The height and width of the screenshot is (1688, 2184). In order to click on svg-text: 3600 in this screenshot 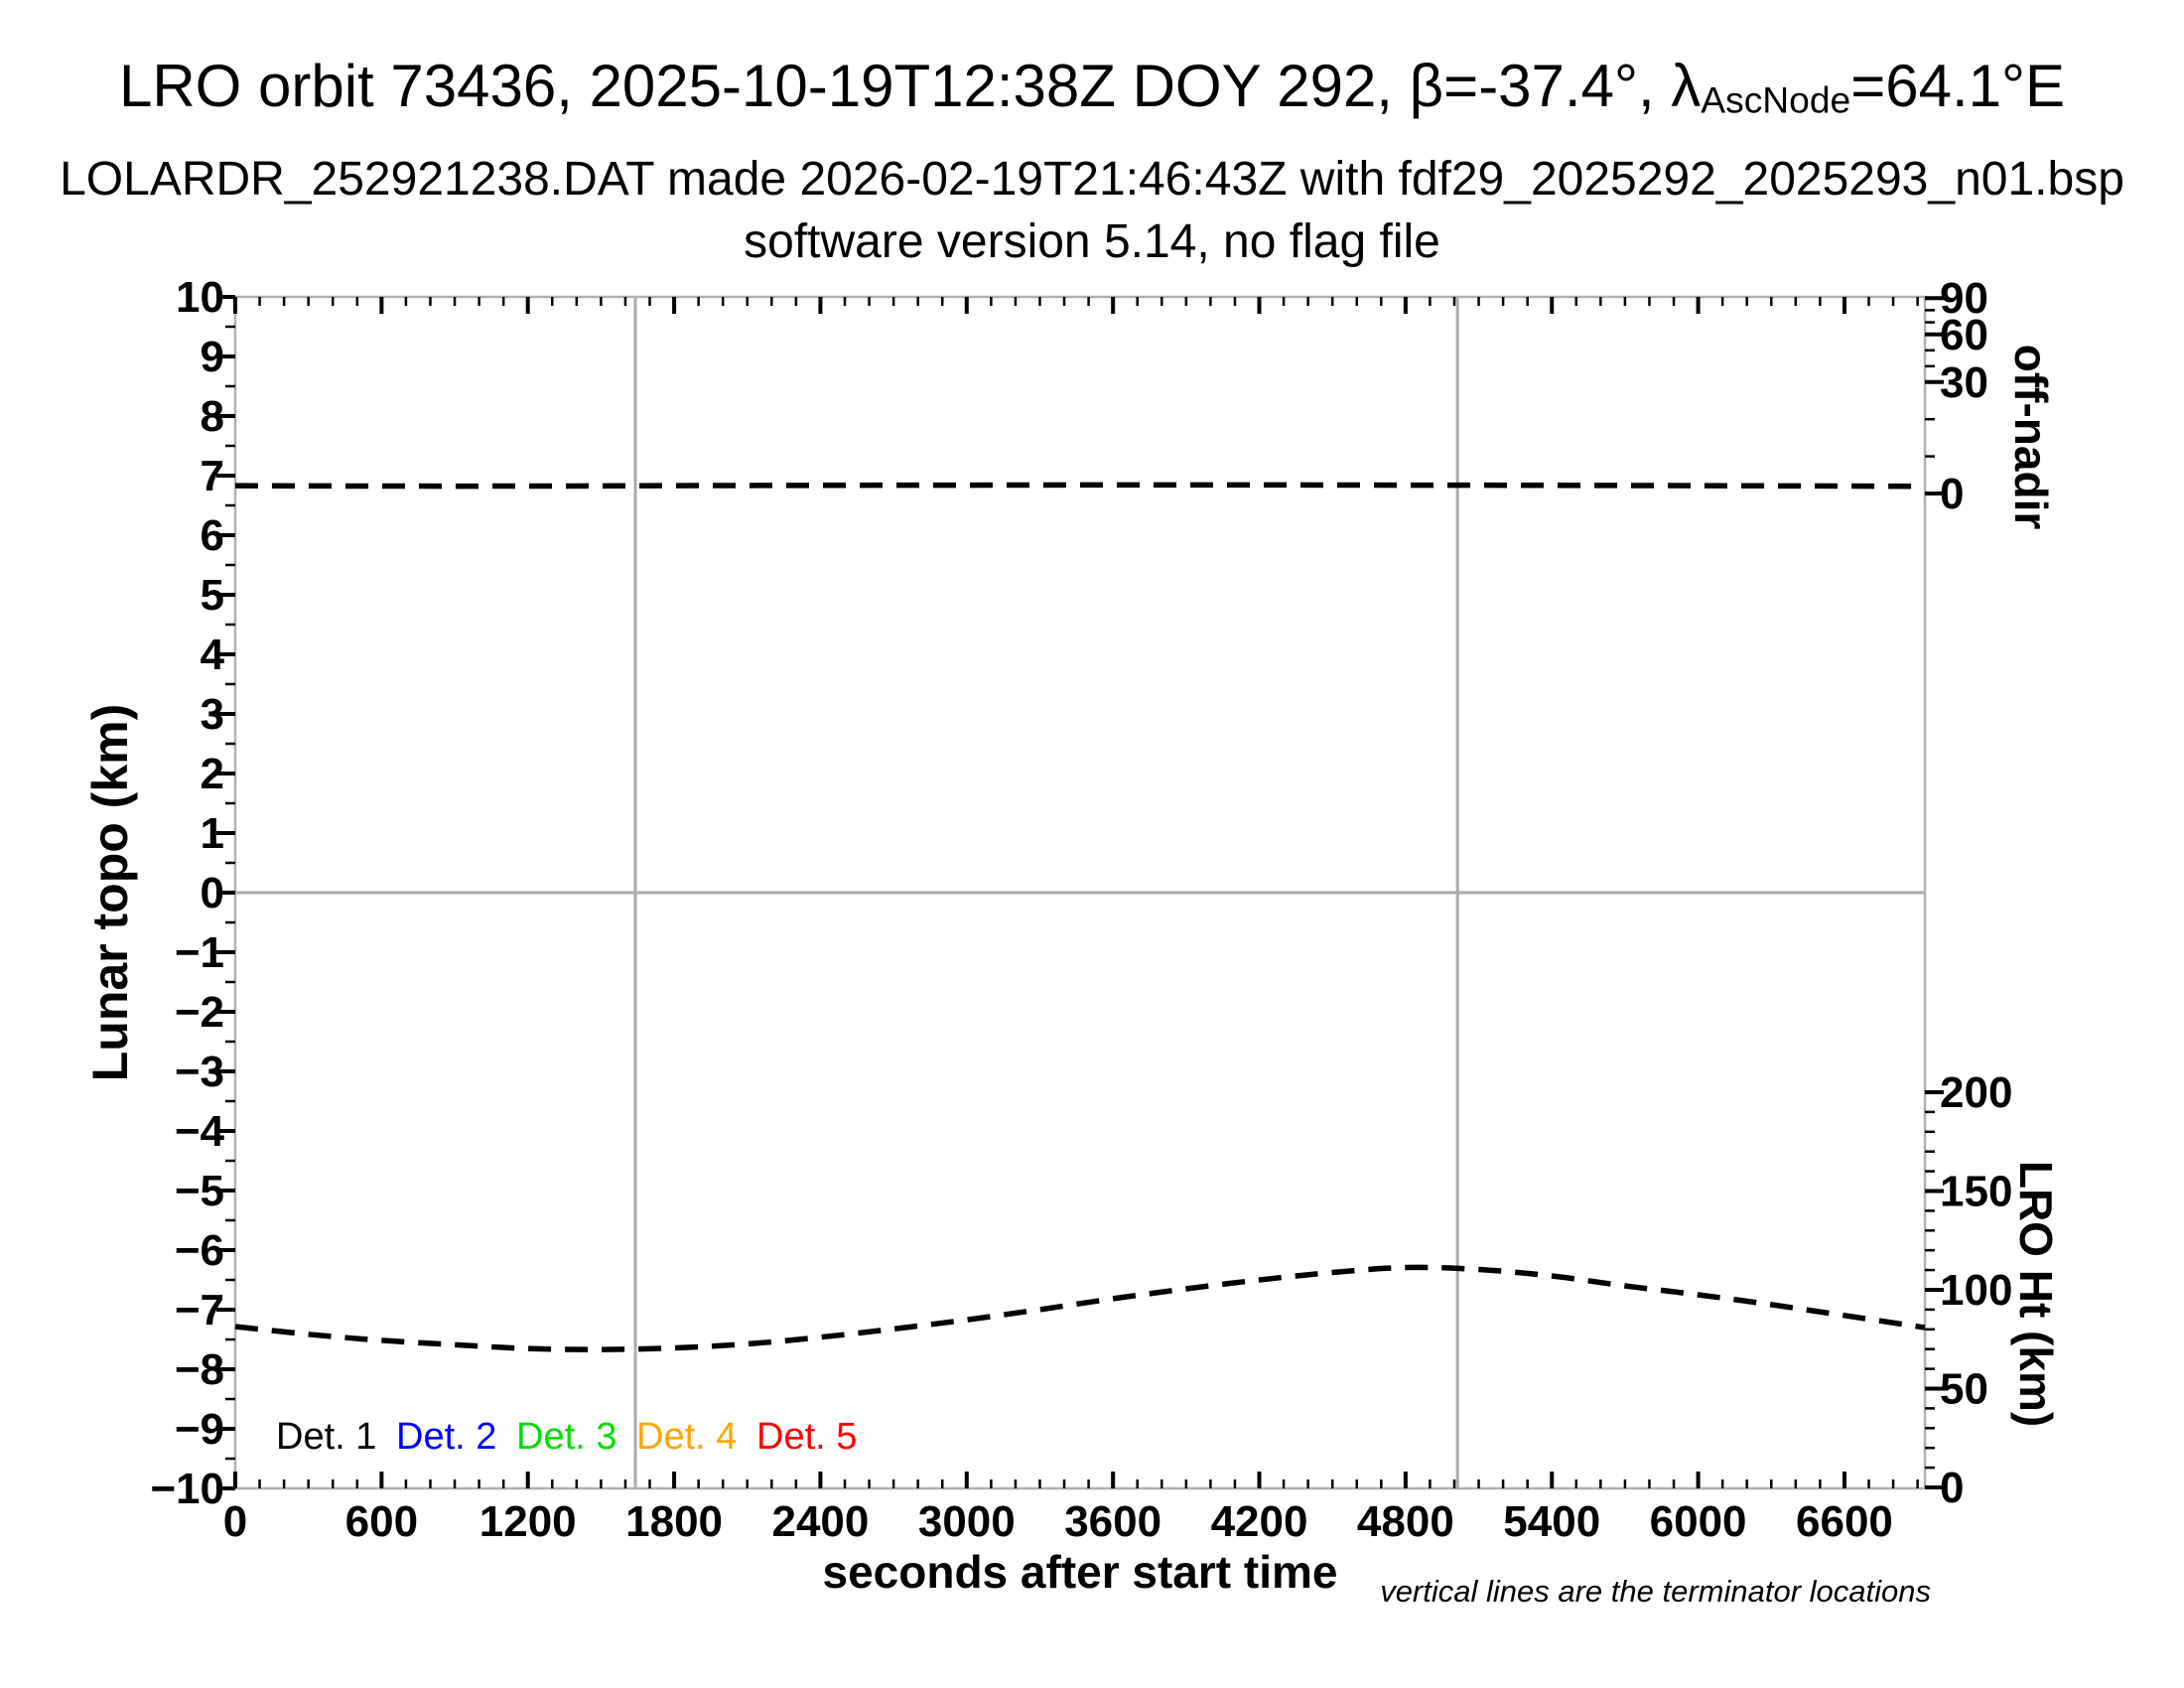, I will do `click(1112, 1521)`.